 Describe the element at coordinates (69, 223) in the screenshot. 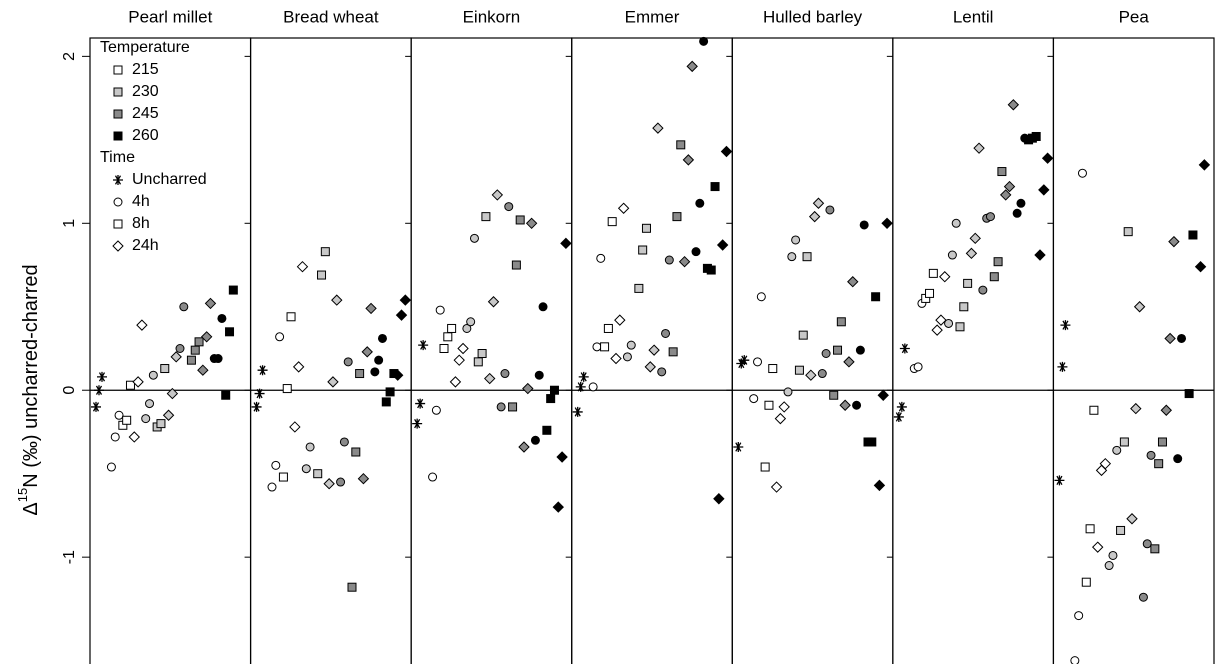

I see `y-tick-label: 1` at that location.